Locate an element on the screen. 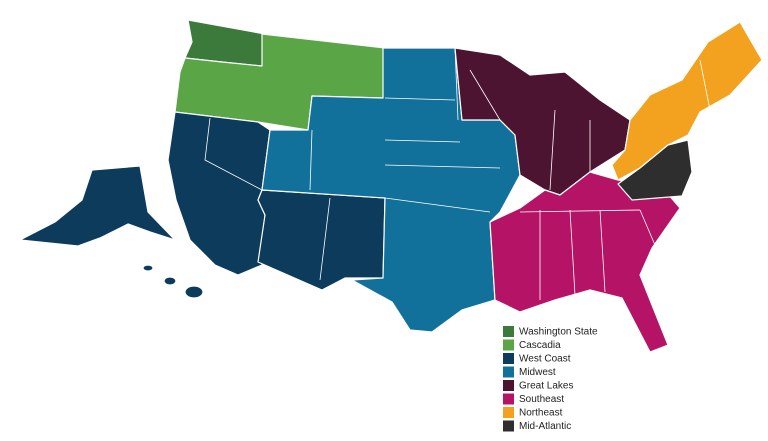 This screenshot has width=768, height=441. region-west-coast-az-nm is located at coordinates (321, 240).